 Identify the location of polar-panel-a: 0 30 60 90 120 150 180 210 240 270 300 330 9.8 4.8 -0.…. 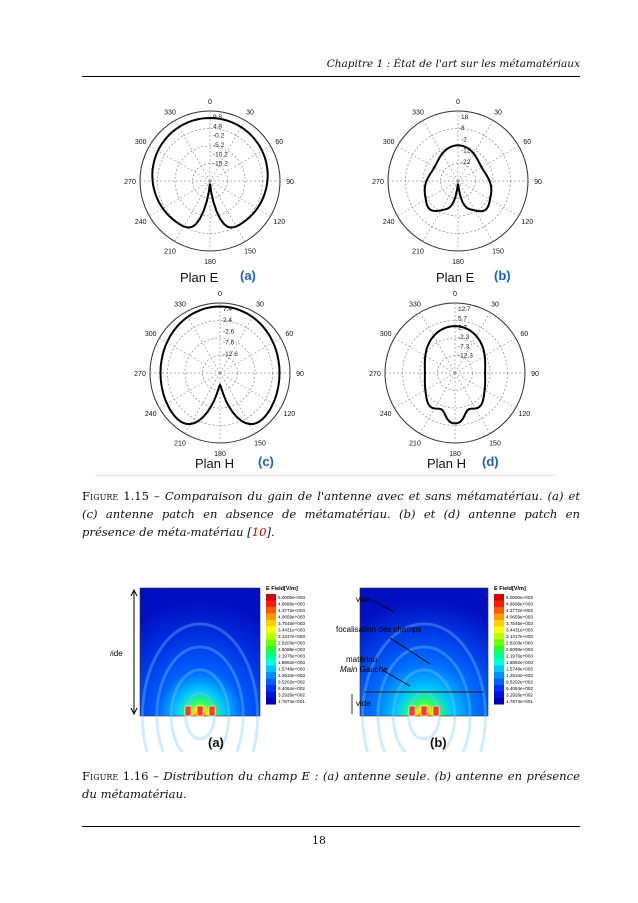
(209, 182).